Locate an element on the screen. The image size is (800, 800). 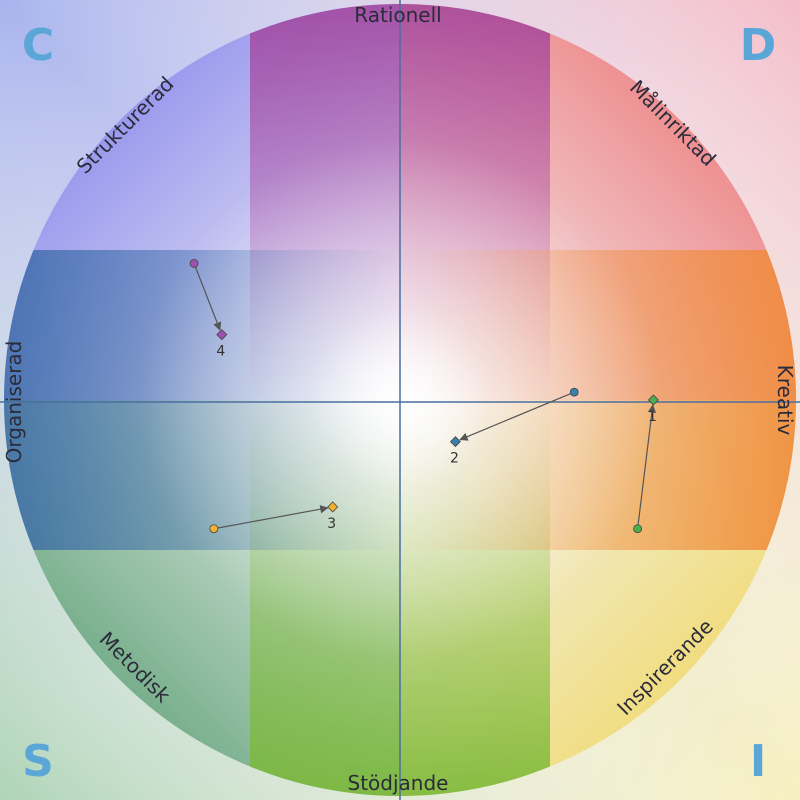
corner-letter-c: C is located at coordinates (38, 45).